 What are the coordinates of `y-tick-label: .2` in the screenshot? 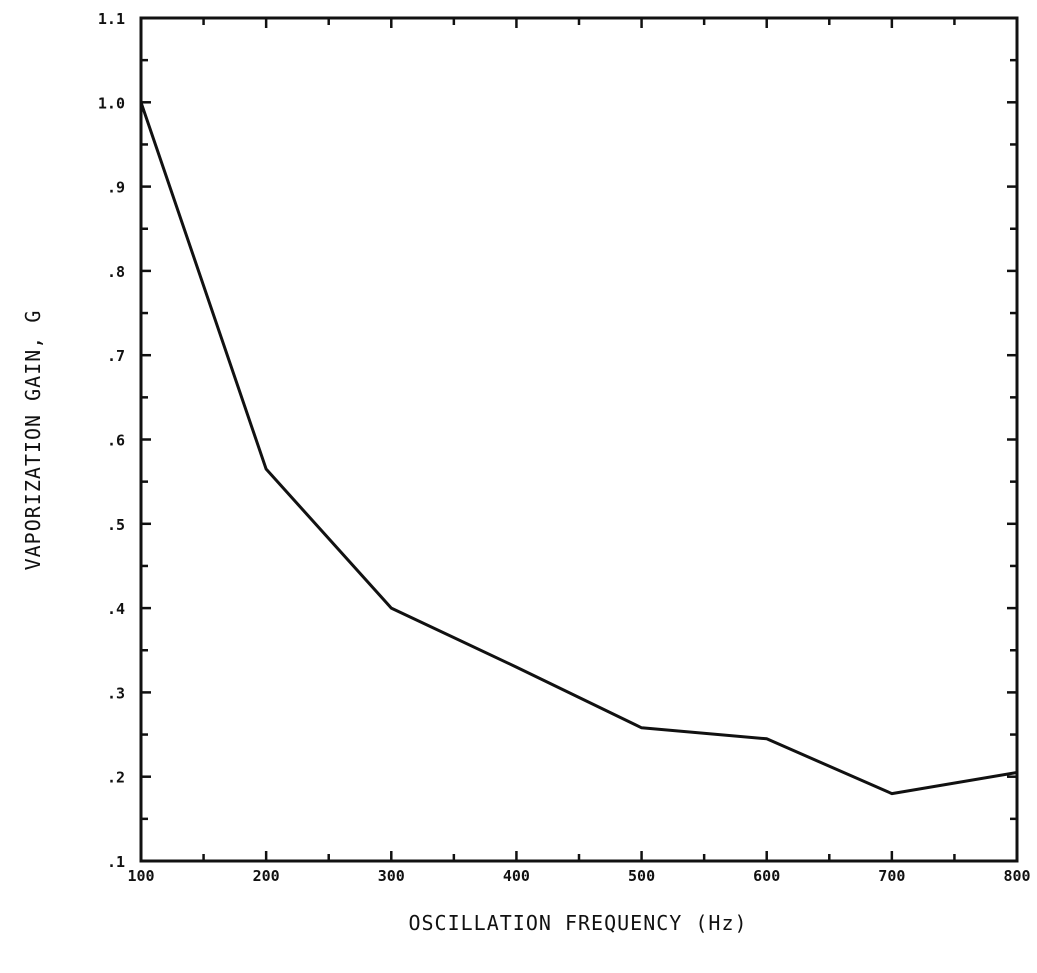 It's located at (116, 778).